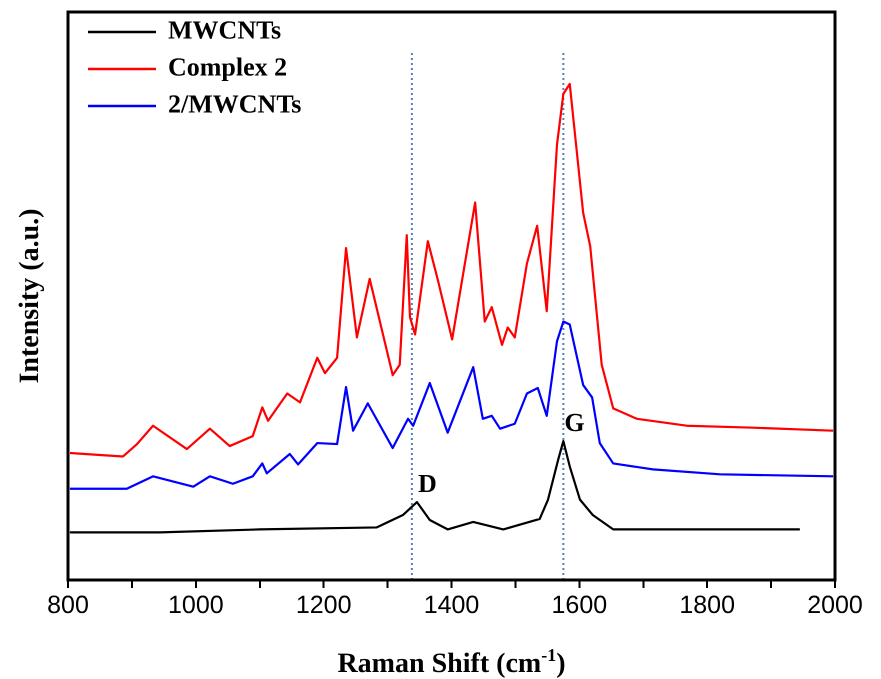  I want to click on legend-label: MWCNTs, so click(225, 30).